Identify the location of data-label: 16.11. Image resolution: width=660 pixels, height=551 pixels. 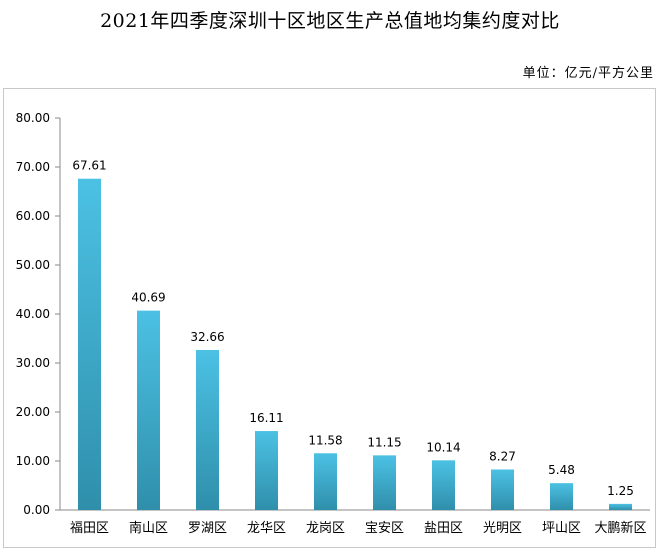
(266, 418).